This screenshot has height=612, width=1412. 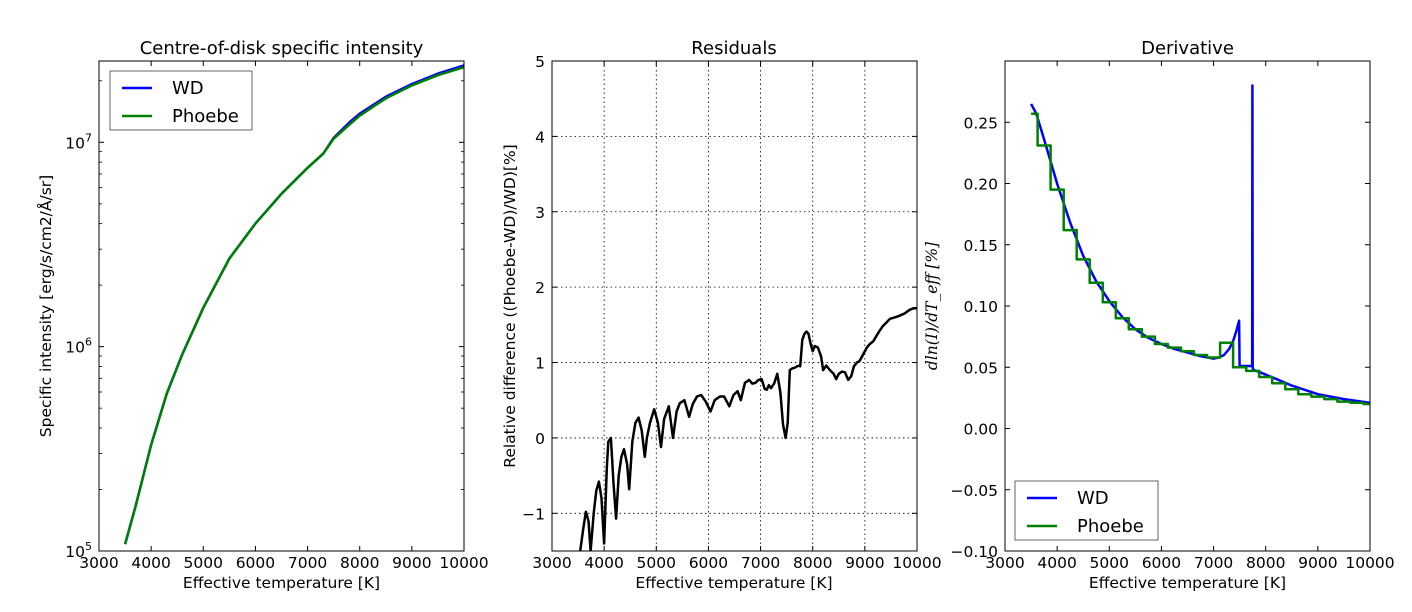 What do you see at coordinates (980, 185) in the screenshot?
I see `y-tick-label: 0.20` at bounding box center [980, 185].